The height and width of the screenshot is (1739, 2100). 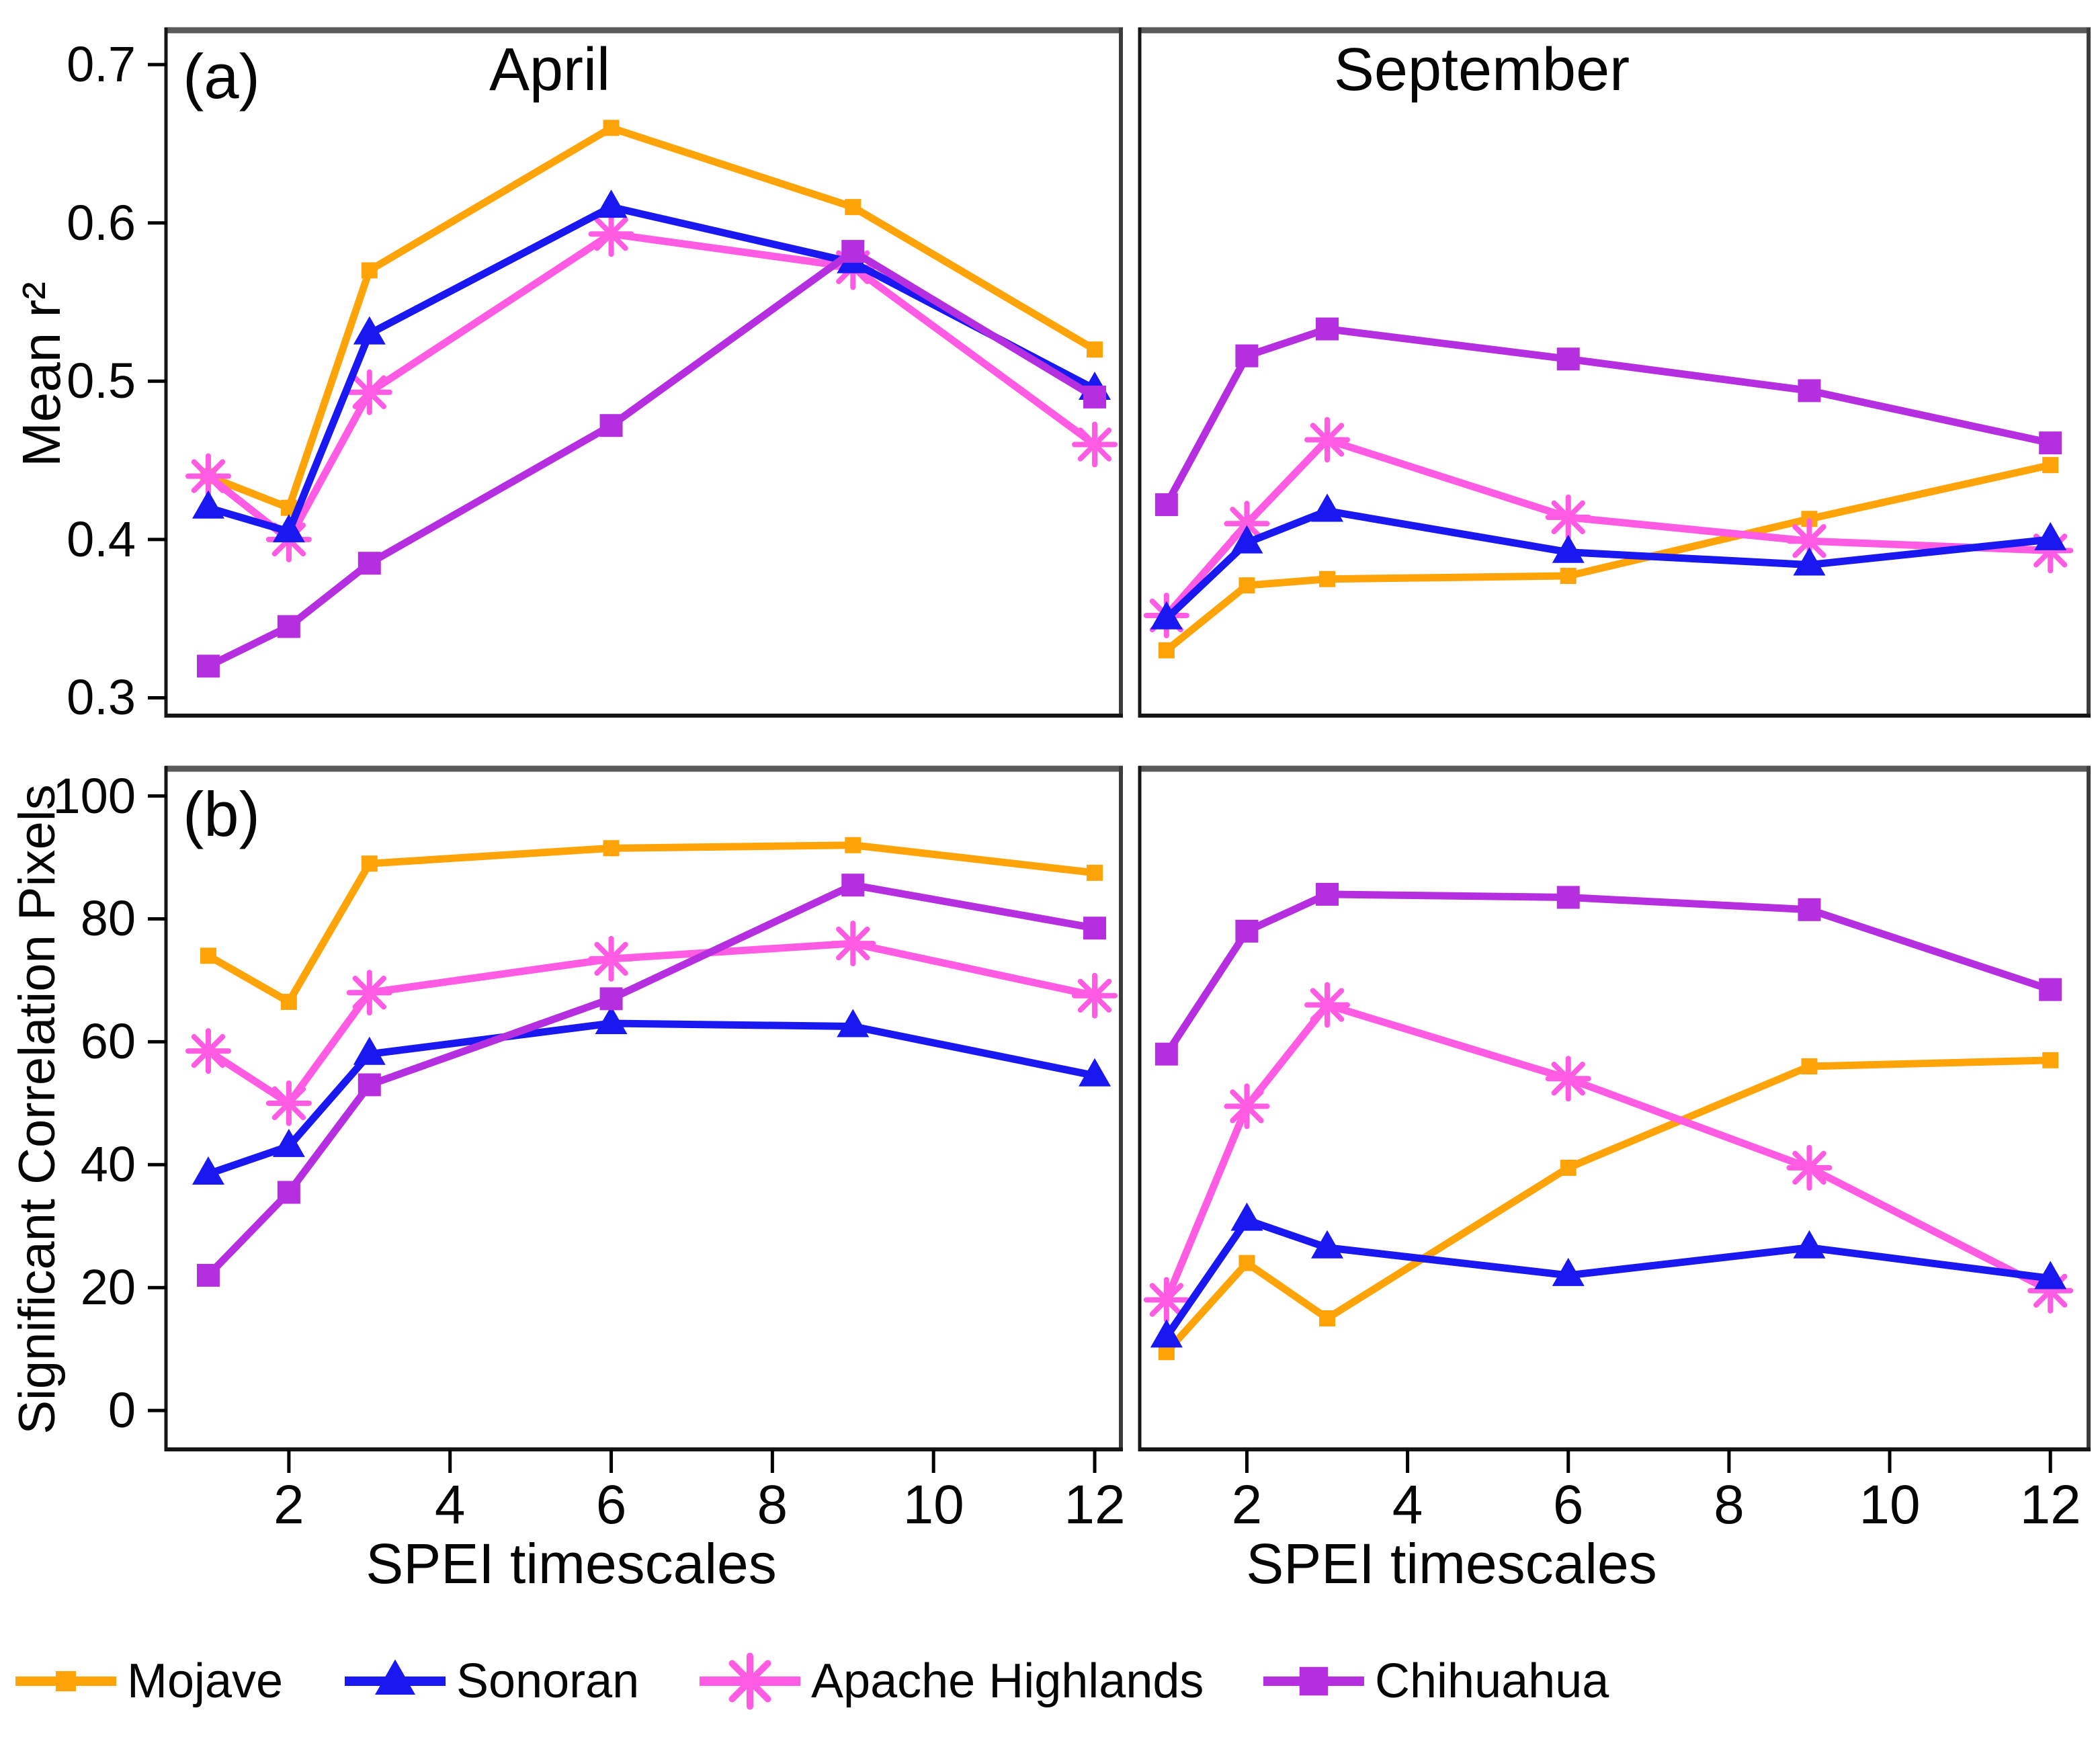 I want to click on x-tick-label: 10, so click(x=933, y=1505).